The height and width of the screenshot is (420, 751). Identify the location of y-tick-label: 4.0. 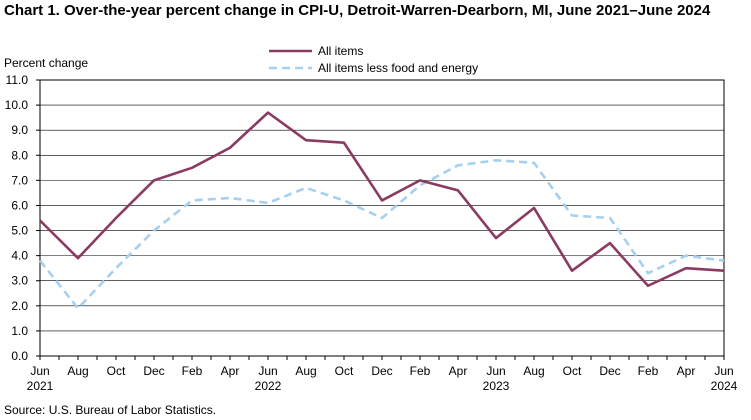
(19, 256).